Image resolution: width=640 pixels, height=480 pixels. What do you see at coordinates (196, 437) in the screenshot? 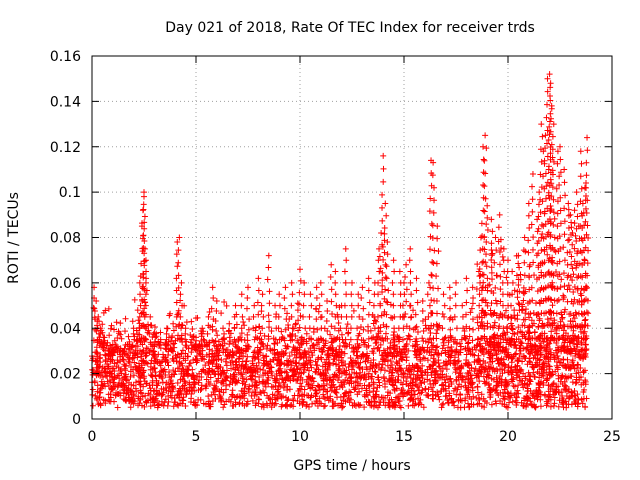
I see `x-tick-label: 5` at bounding box center [196, 437].